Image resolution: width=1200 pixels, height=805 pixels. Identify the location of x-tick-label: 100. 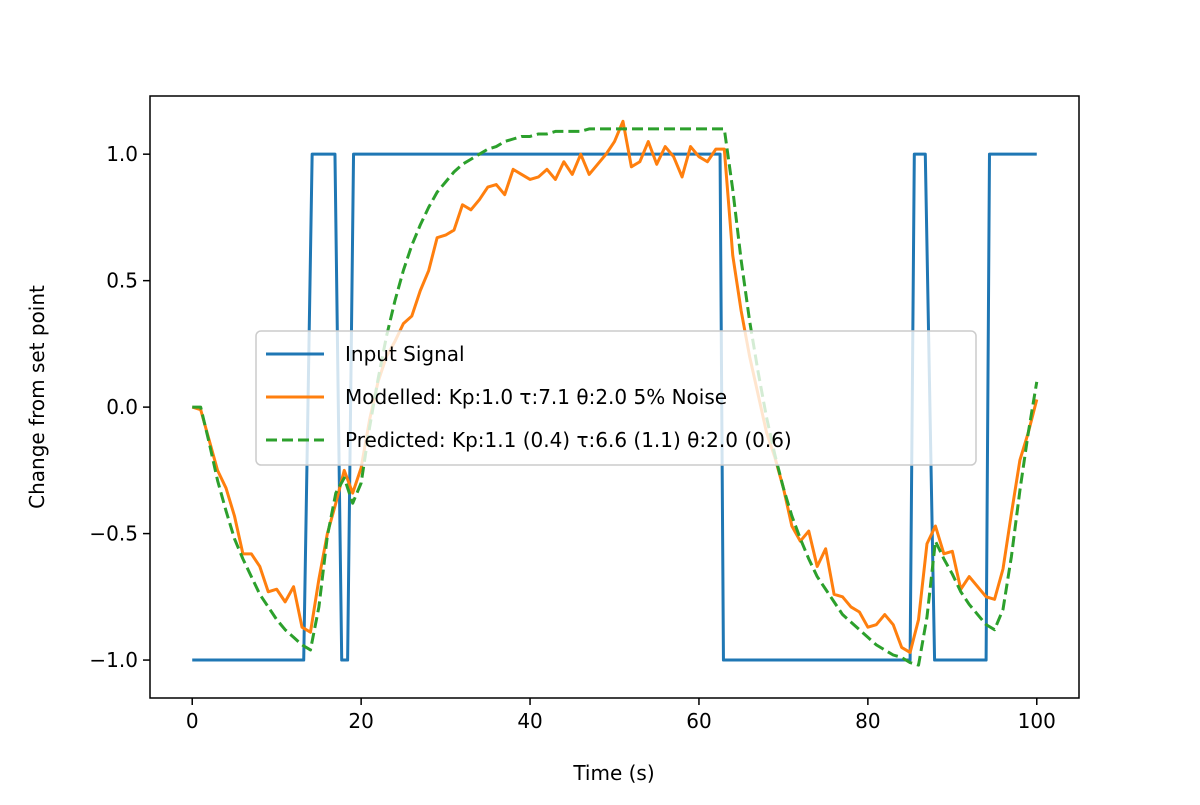
(1037, 721).